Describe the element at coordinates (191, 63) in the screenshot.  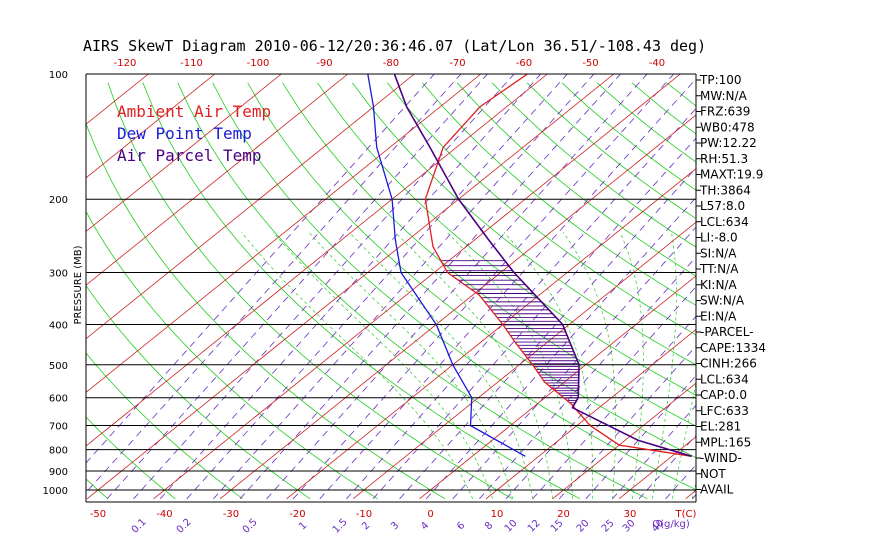
I see `top-temp-tick-label: -110` at that location.